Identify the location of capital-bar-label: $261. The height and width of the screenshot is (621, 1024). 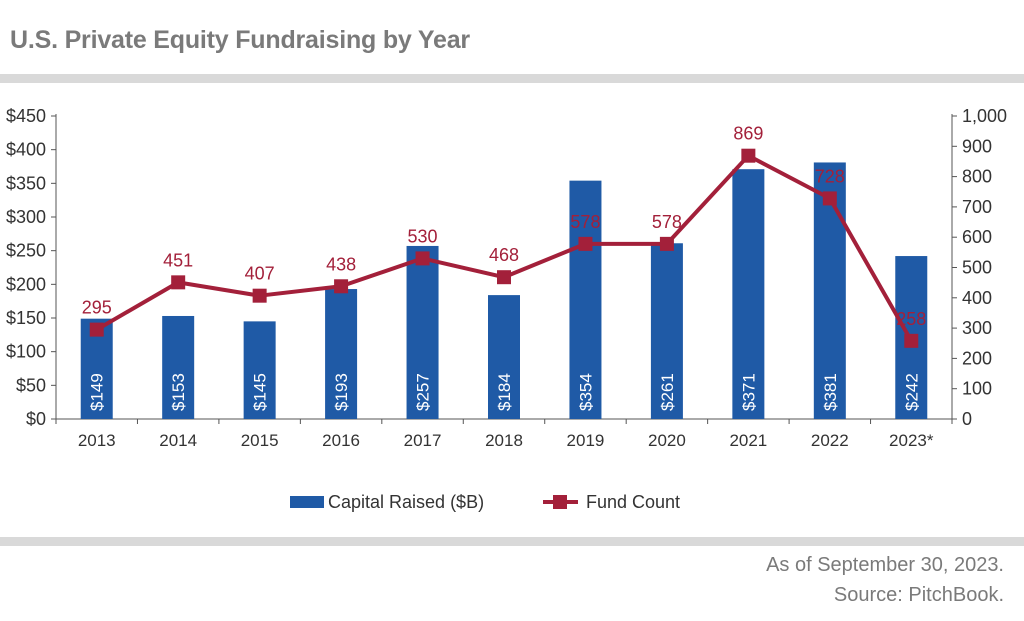
(667, 392).